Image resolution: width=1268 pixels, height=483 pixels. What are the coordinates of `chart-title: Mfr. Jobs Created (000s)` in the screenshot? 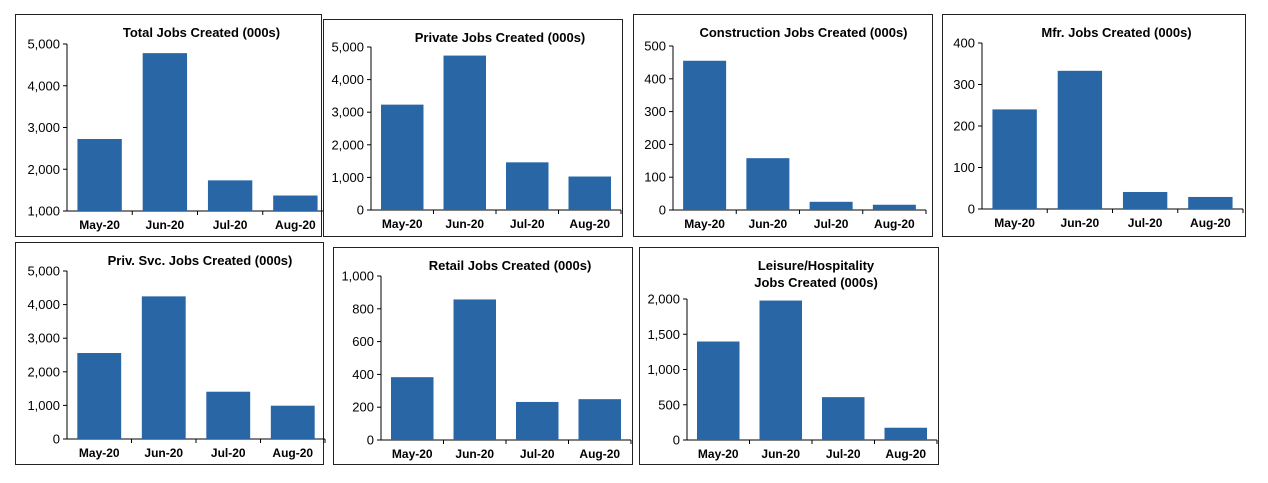 It's located at (1116, 32).